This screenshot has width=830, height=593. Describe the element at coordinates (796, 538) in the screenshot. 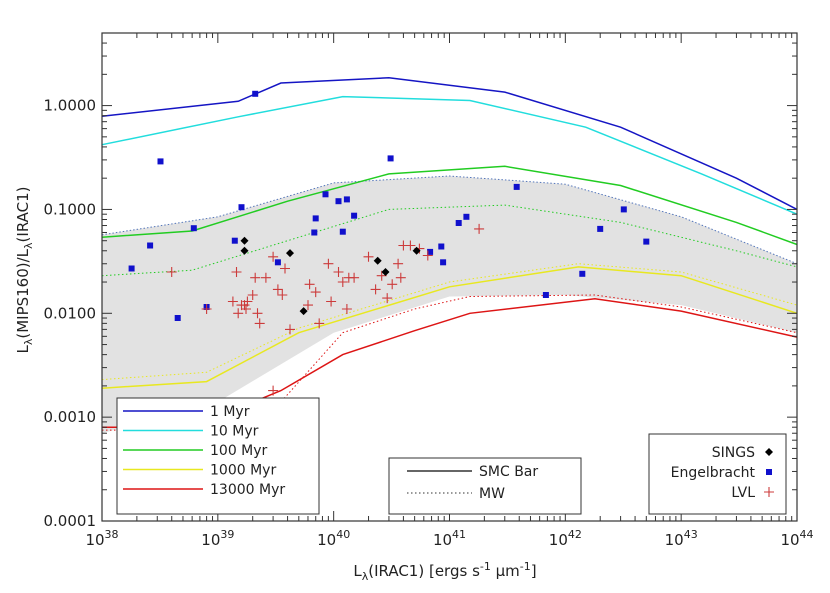

I see `x-tick-label: 1044` at that location.